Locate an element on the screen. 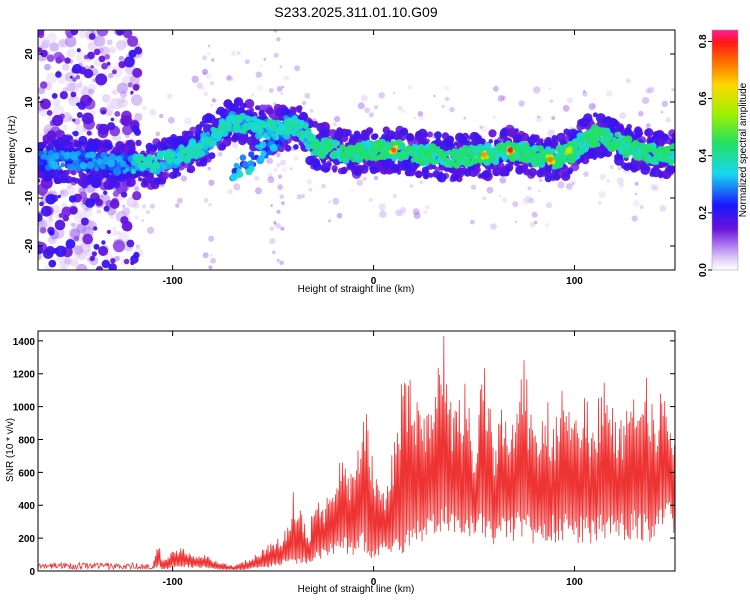  snr-ytick-label: 0 is located at coordinates (32, 572).